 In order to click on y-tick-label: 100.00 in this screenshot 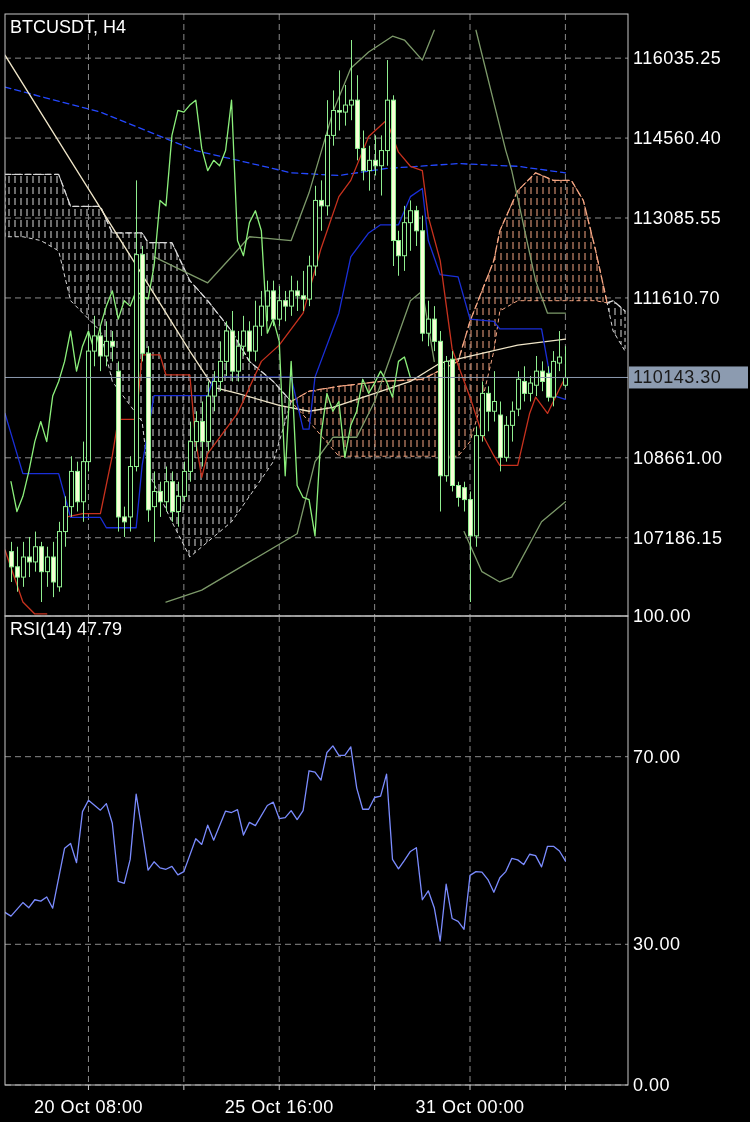, I will do `click(662, 616)`.